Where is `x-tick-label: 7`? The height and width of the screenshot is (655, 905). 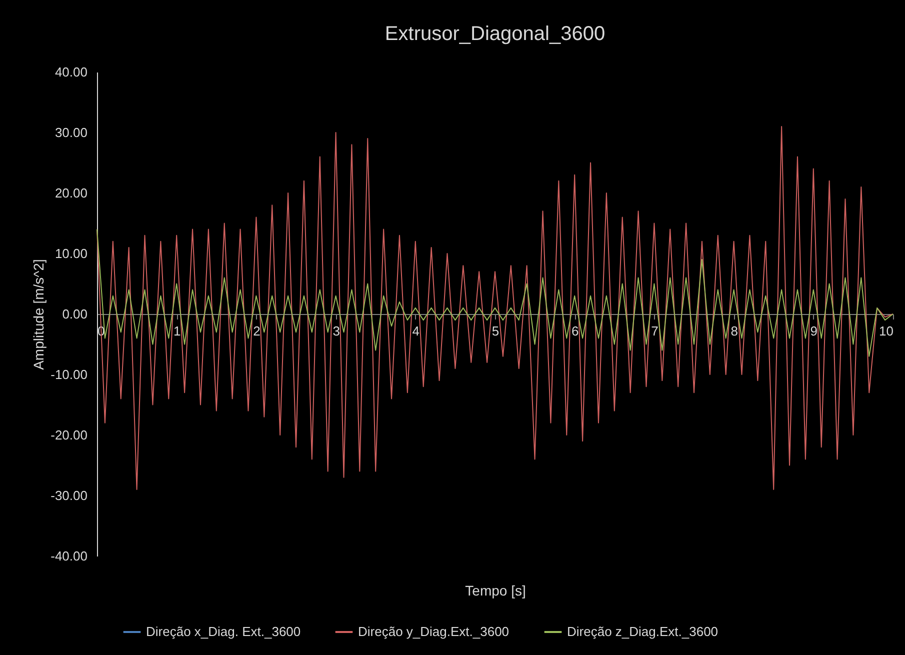 x-tick-label: 7 is located at coordinates (654, 331).